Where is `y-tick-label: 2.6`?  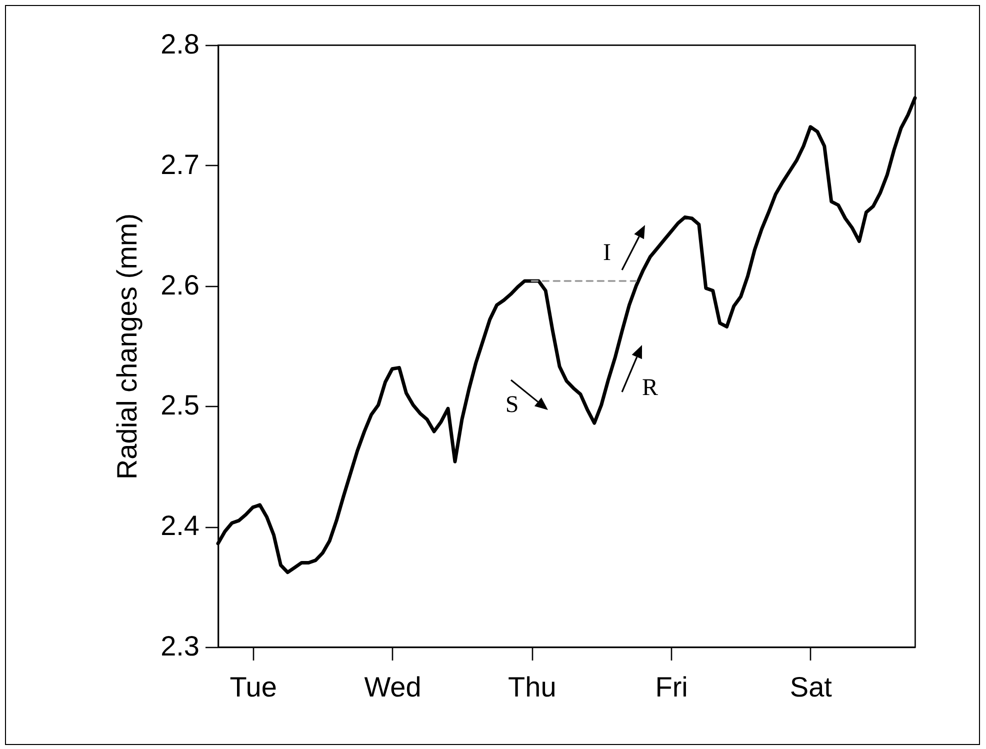
y-tick-label: 2.6 is located at coordinates (180, 284).